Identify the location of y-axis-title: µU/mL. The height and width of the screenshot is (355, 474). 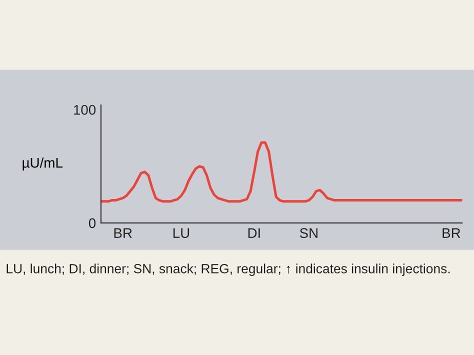
(42, 164).